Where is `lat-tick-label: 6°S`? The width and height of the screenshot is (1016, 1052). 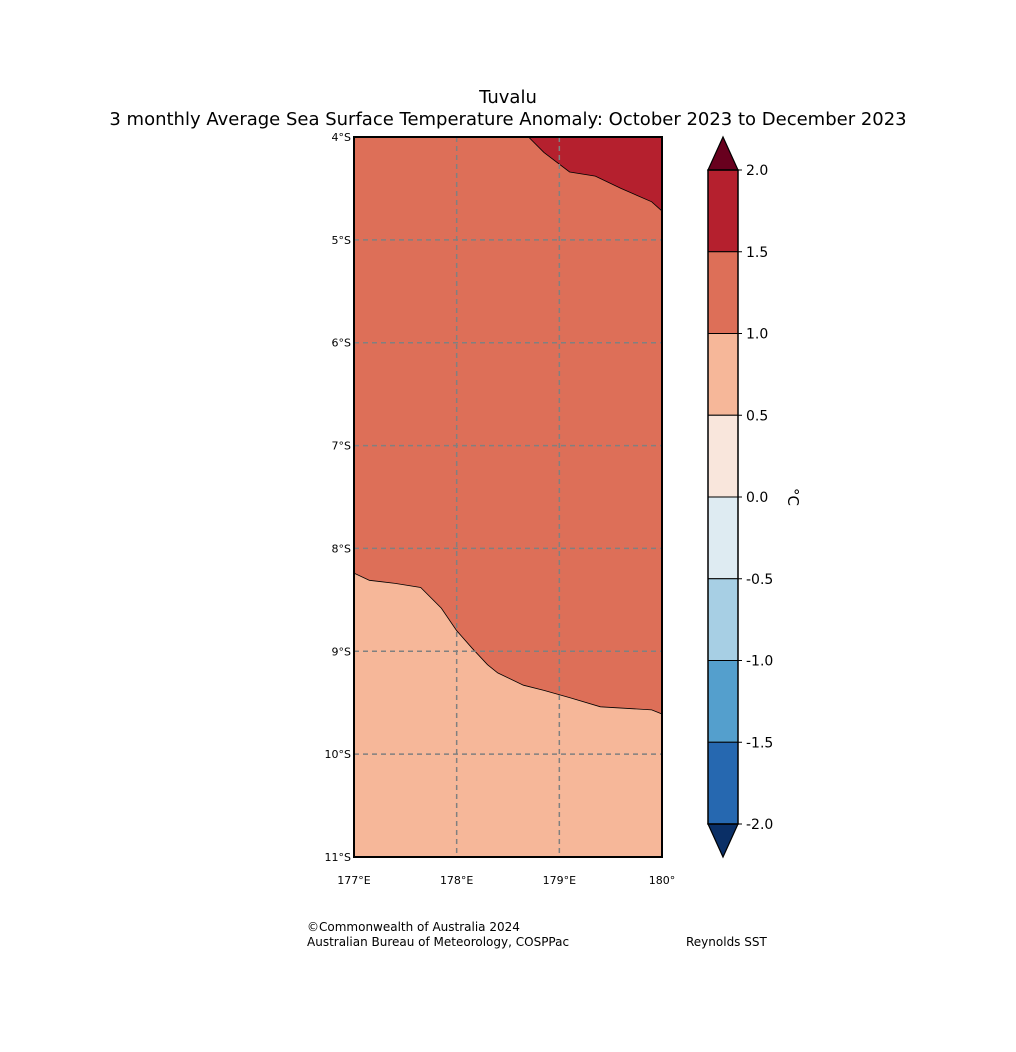 lat-tick-label: 6°S is located at coordinates (341, 343).